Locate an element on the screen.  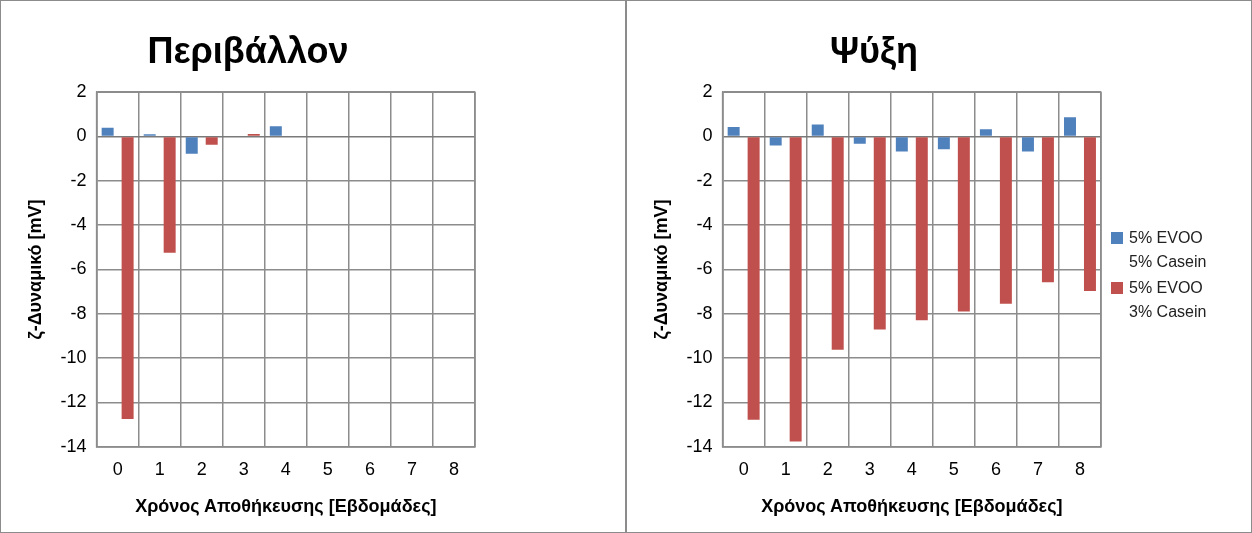
chart-title: Περιβάλλον is located at coordinates (248, 50).